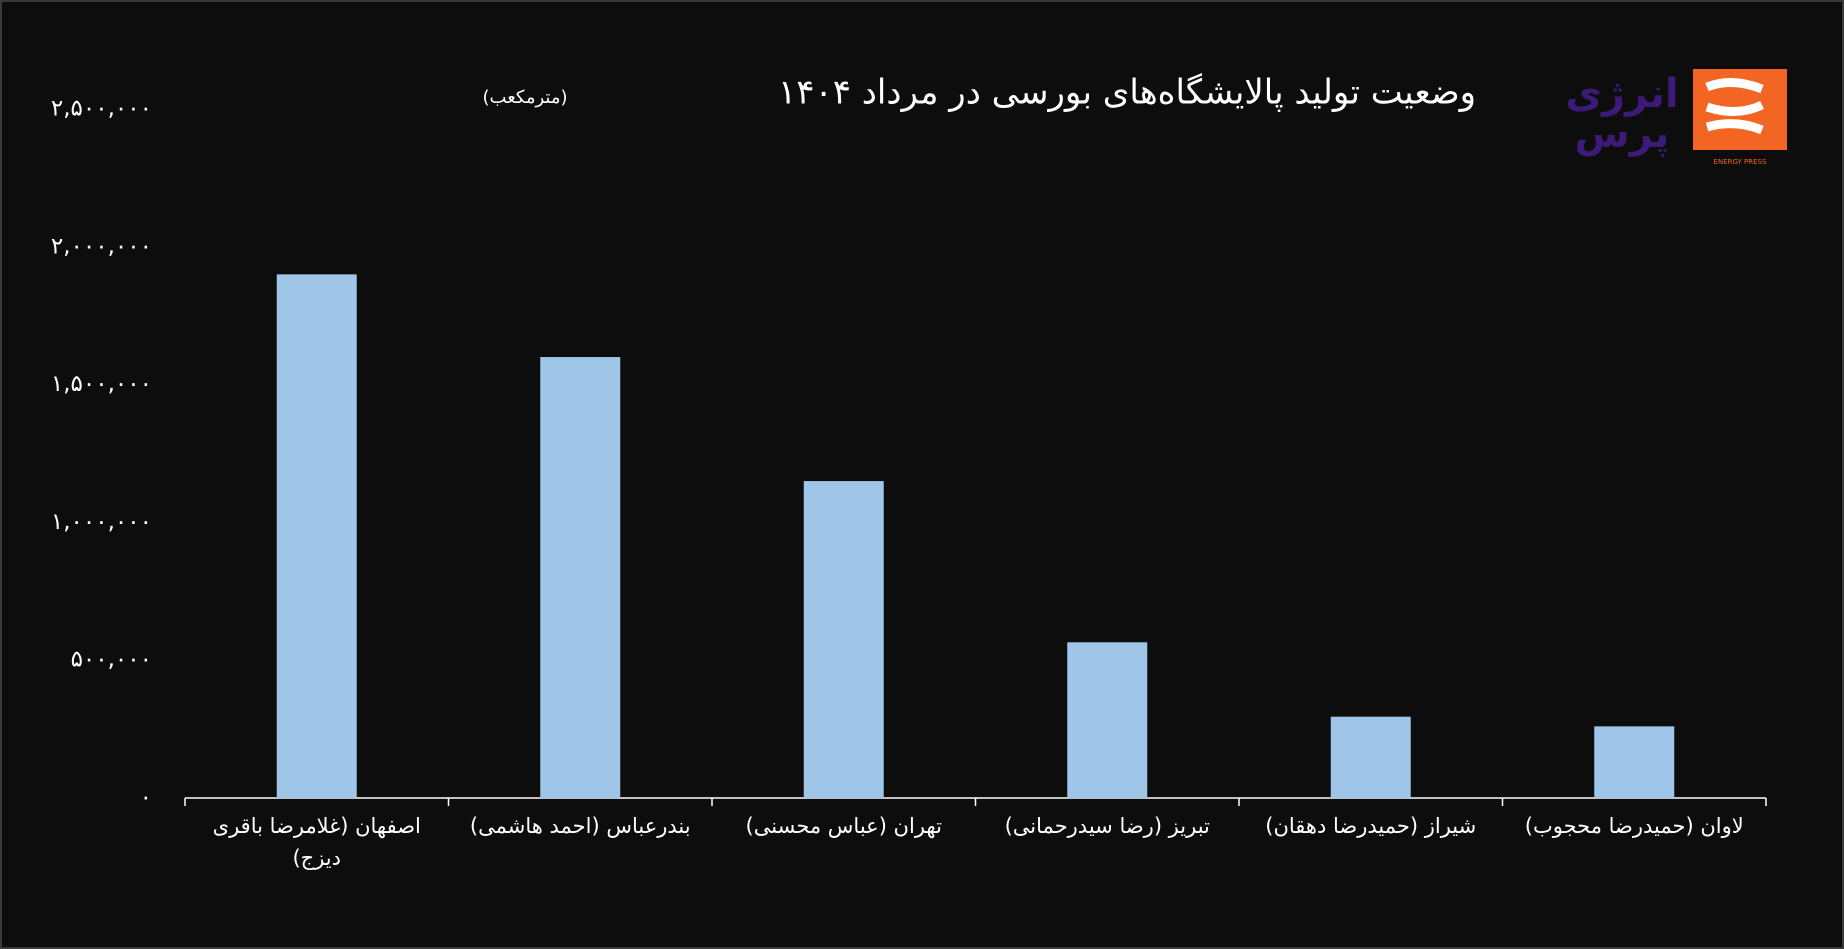 The image size is (1844, 949). I want to click on x-tick-label: تبریز (رضا سیدرحمانی), so click(1107, 826).